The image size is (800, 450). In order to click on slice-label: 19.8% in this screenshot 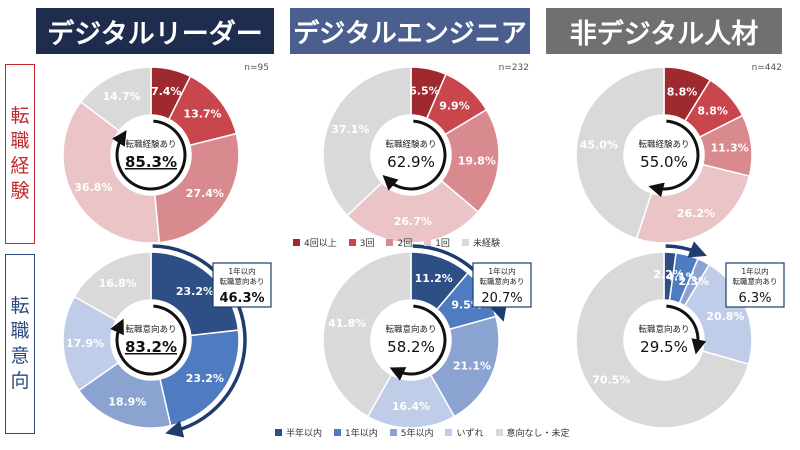, I will do `click(477, 160)`.